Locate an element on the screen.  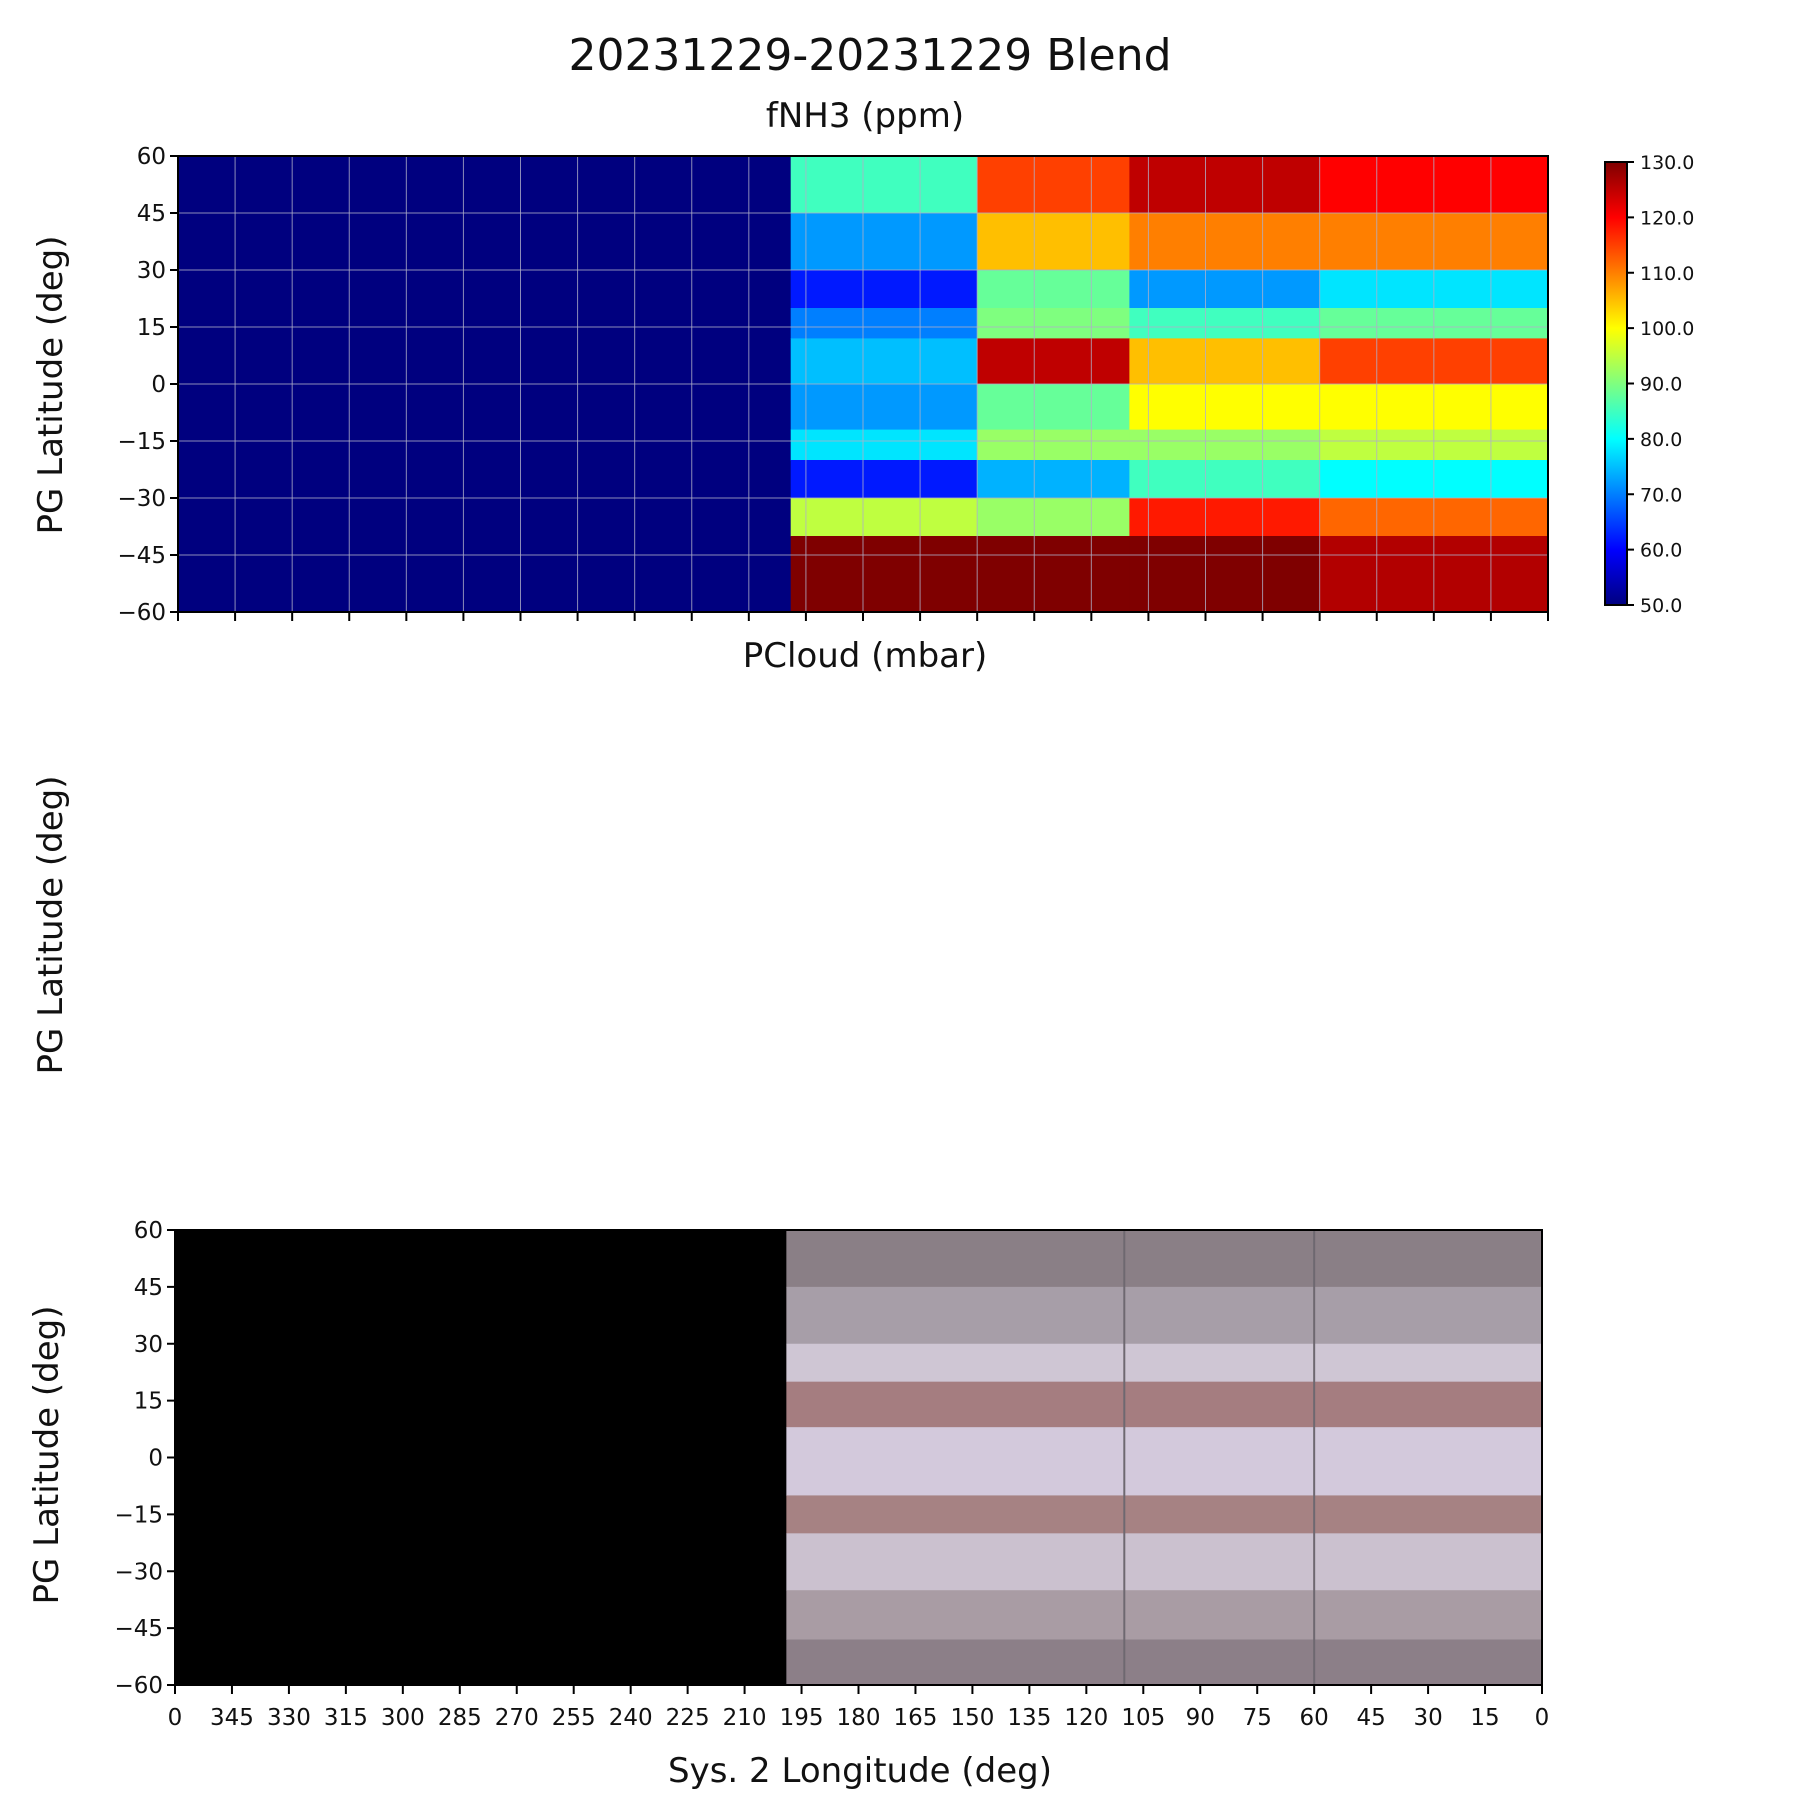
colorbar-tick-label: 100.0 is located at coordinates (1667, 329).